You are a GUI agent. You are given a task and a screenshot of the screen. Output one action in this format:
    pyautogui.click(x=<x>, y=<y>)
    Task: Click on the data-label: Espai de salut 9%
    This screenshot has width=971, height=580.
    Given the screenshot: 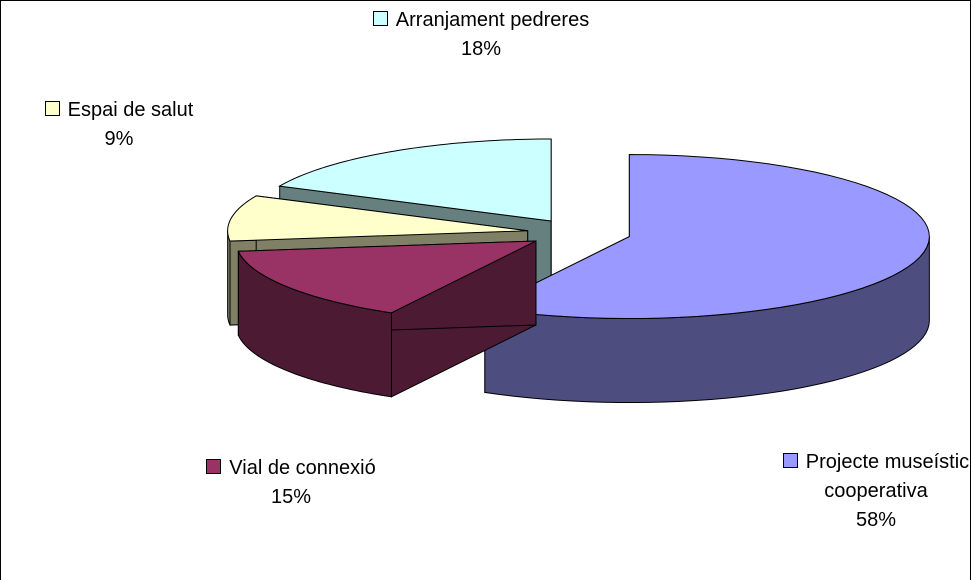 What is the action you would take?
    pyautogui.click(x=119, y=125)
    